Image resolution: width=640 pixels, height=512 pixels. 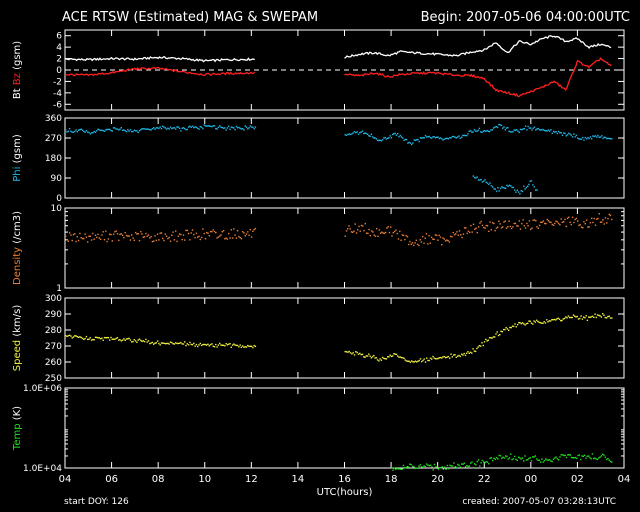 What do you see at coordinates (17, 57) in the screenshot?
I see `mag-ylabel-part: (gsm)` at bounding box center [17, 57].